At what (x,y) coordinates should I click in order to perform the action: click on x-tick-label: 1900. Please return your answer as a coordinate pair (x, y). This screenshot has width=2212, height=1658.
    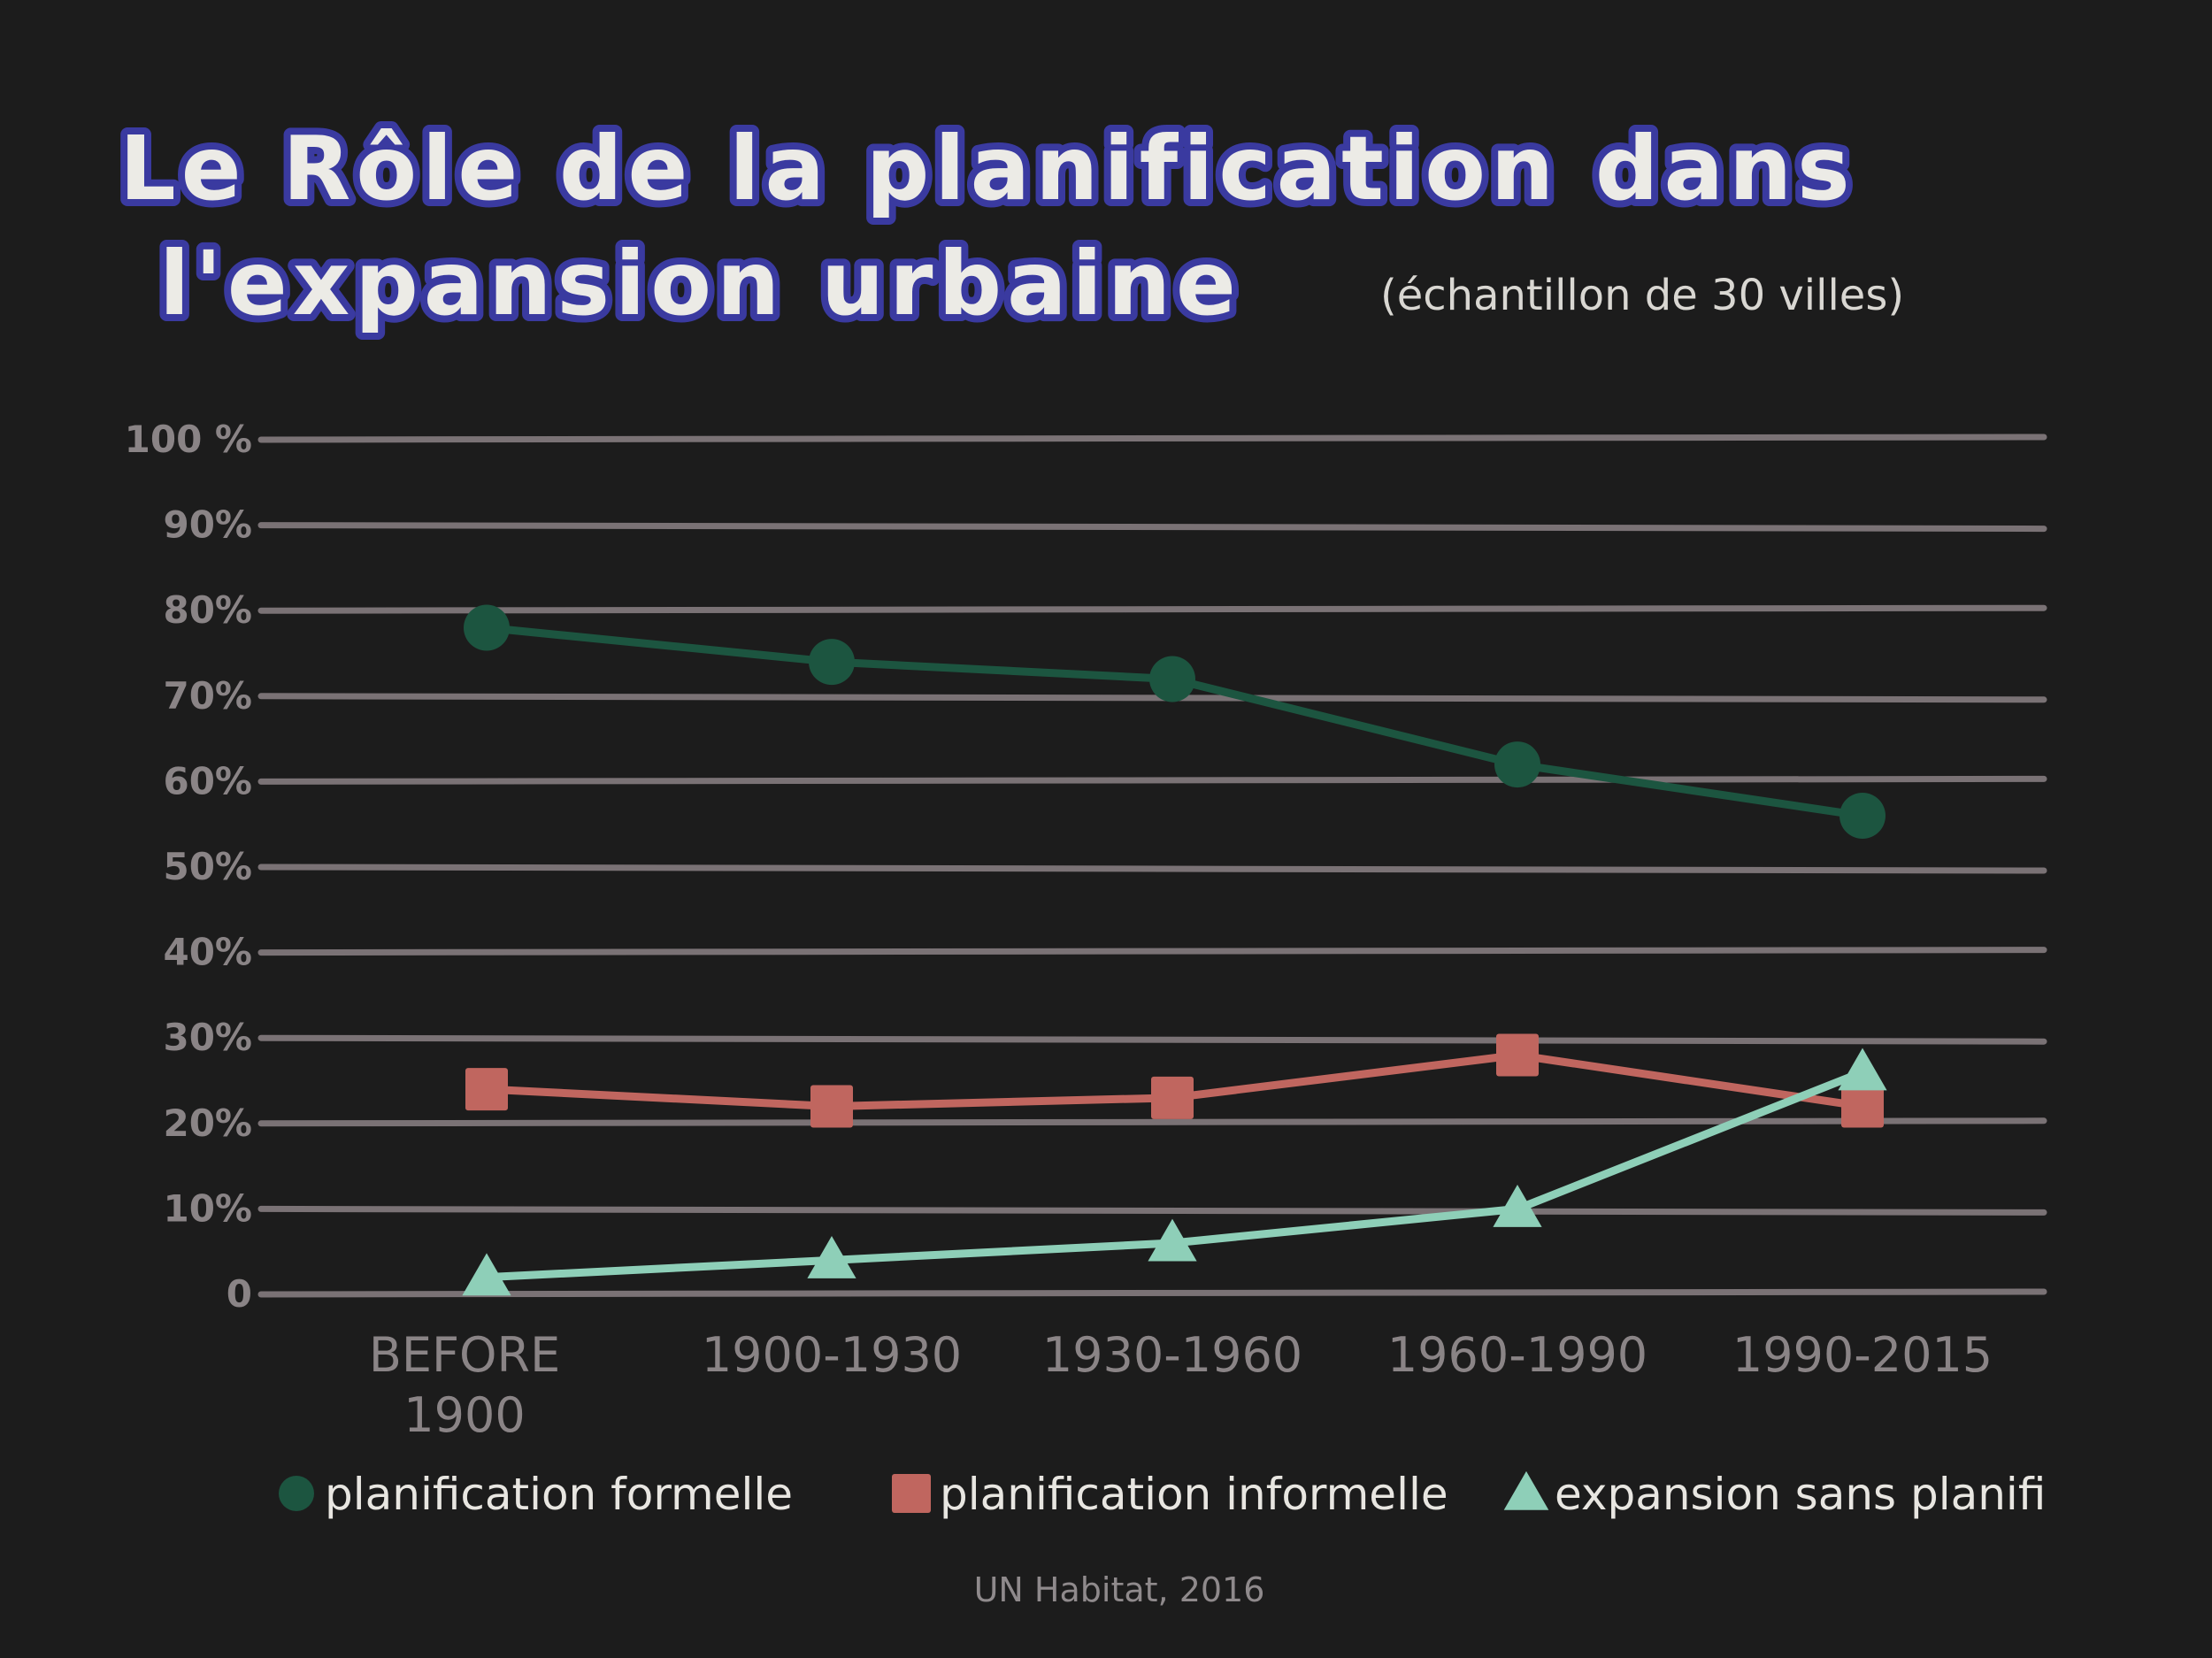
    Looking at the image, I should click on (464, 1415).